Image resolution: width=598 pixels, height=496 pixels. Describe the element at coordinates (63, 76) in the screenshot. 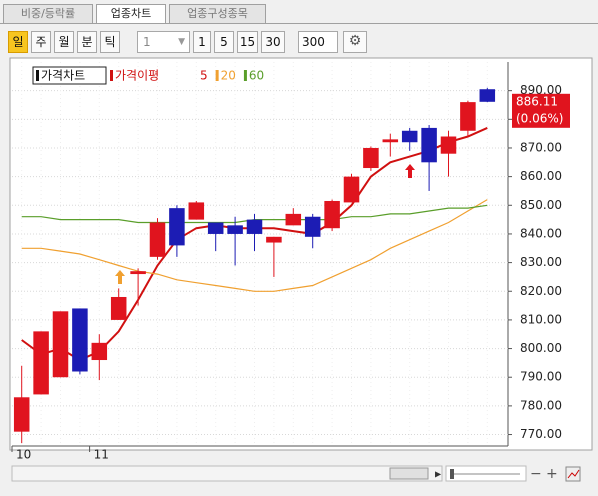

I see `legend-title: 가격차트` at that location.